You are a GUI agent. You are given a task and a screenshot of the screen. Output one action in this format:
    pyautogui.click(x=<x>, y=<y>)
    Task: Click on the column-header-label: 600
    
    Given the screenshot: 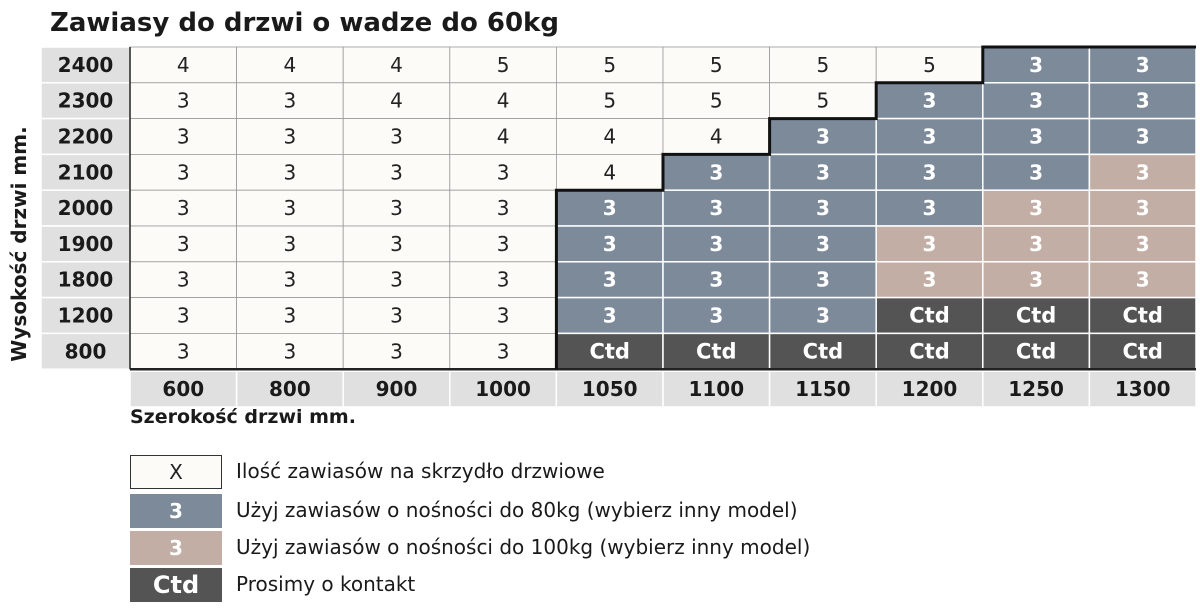 What is the action you would take?
    pyautogui.click(x=183, y=389)
    